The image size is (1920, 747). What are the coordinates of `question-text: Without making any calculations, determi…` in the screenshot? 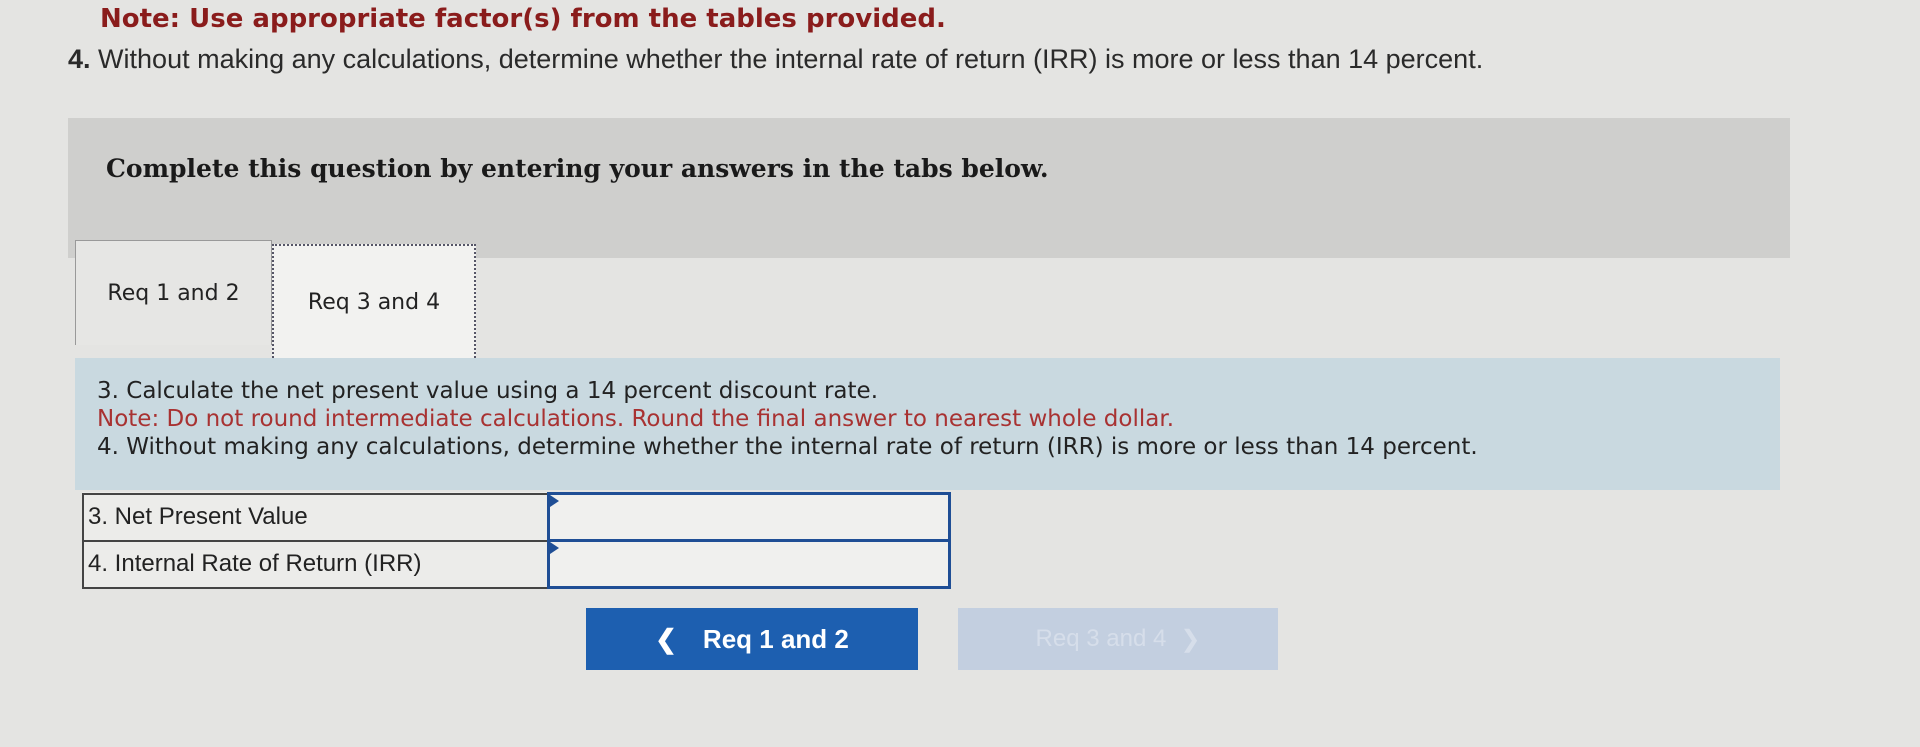 It's located at (791, 59).